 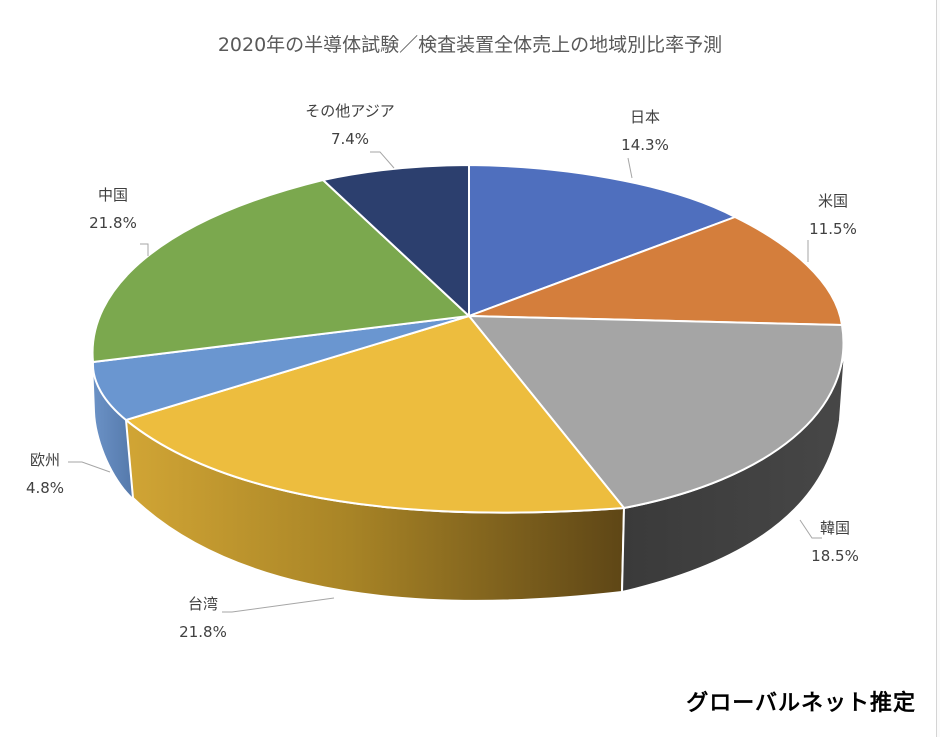 What do you see at coordinates (144, 249) in the screenshot?
I see `leader-china` at bounding box center [144, 249].